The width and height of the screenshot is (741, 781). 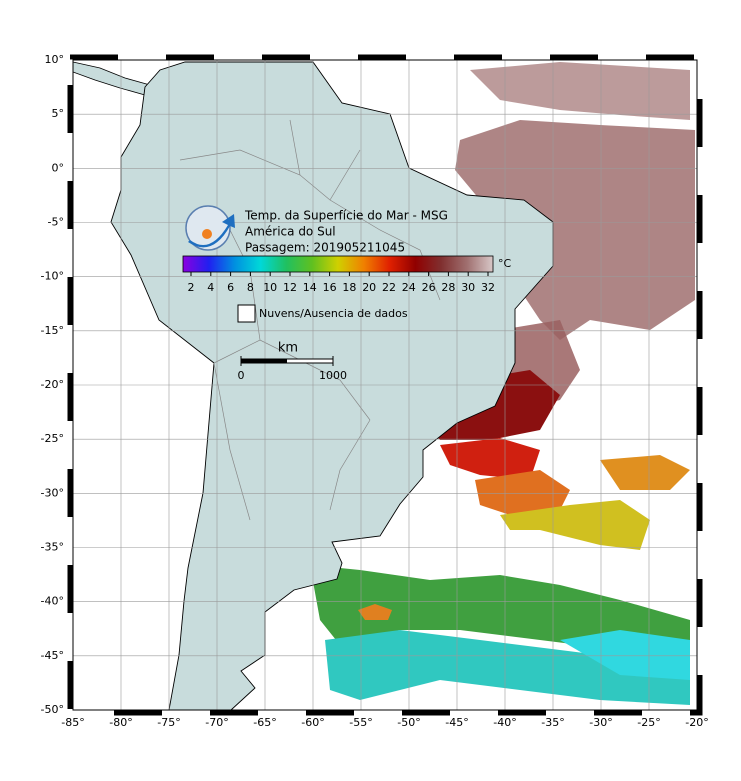 What do you see at coordinates (58, 113) in the screenshot?
I see `lat-label: 5°` at bounding box center [58, 113].